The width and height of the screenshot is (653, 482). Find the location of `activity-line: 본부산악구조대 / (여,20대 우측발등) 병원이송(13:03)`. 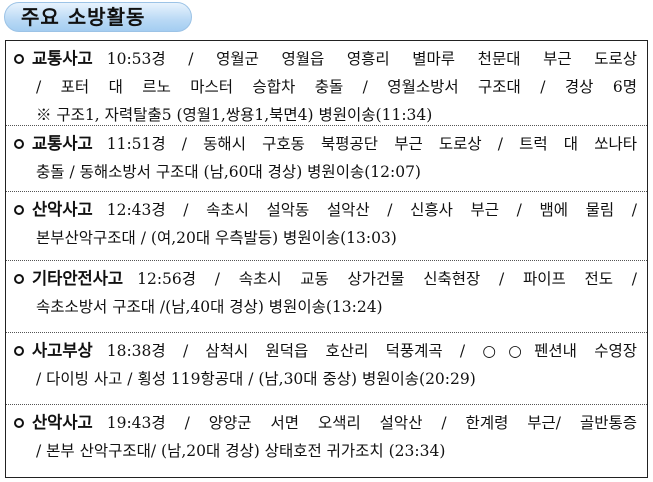

activity-line: 본부산악구조대 / (여,20대 우측발등) 병원이송(13:03) is located at coordinates (325, 238).